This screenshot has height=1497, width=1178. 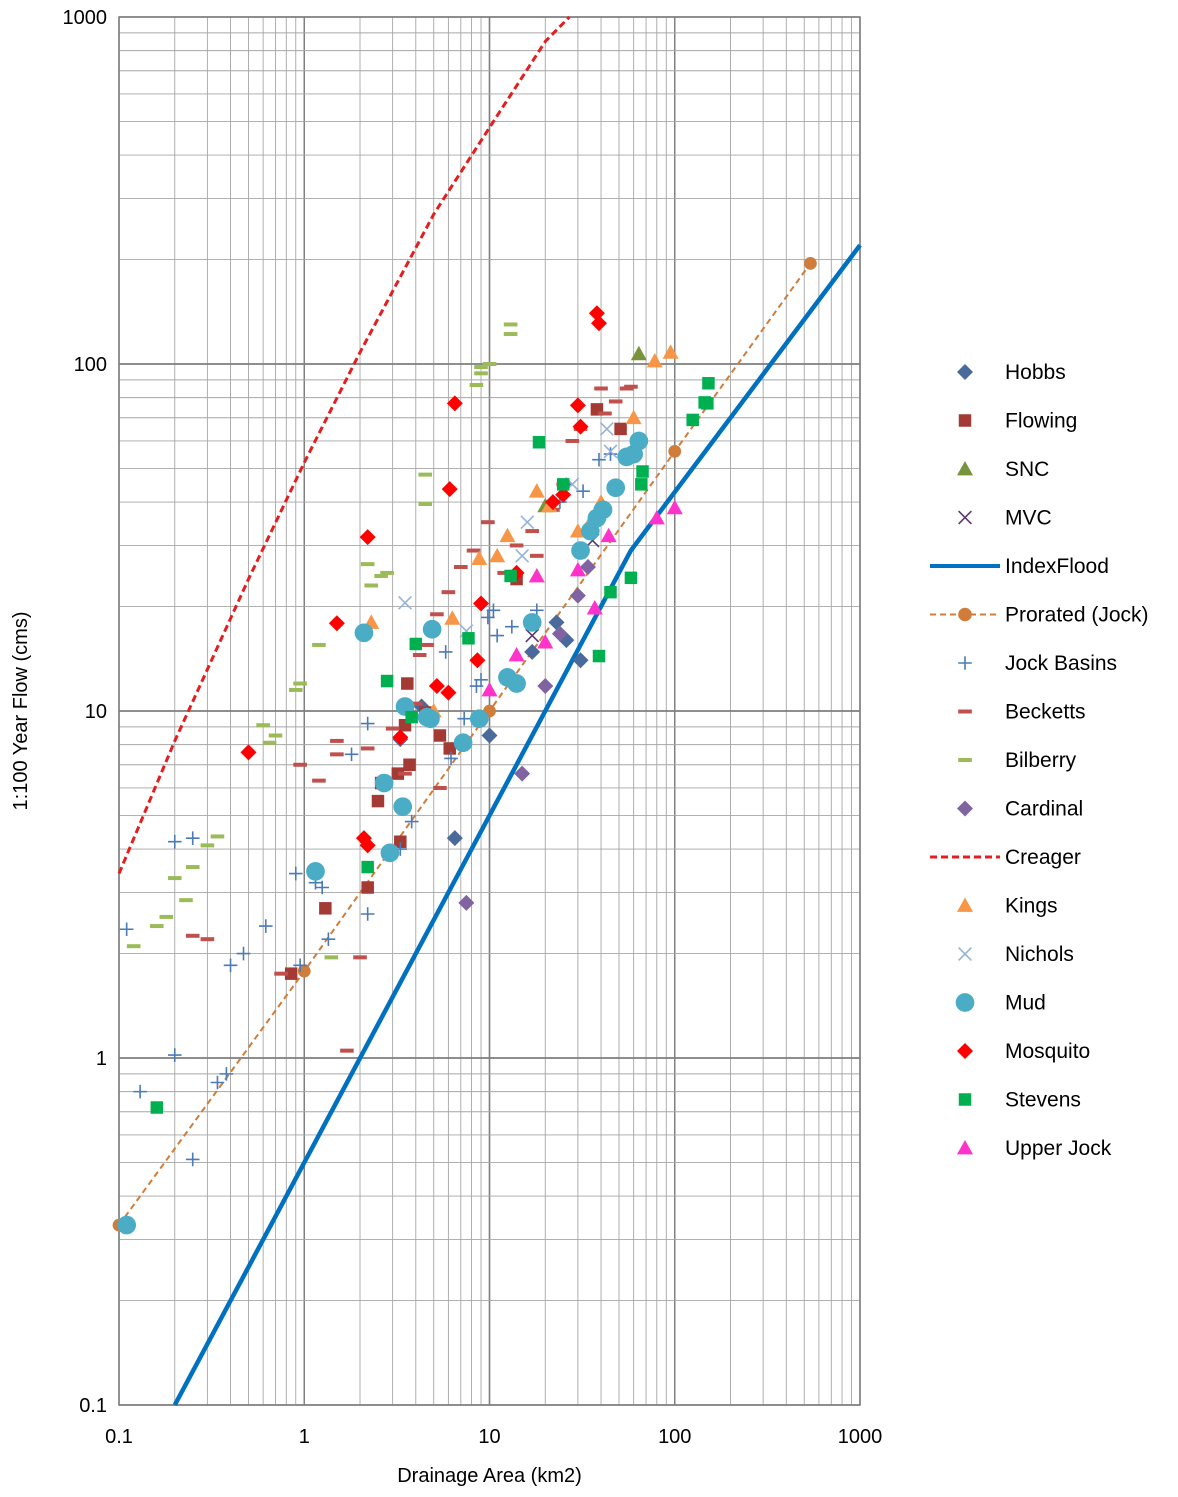 I want to click on y-tick-label: 10, so click(x=96, y=712).